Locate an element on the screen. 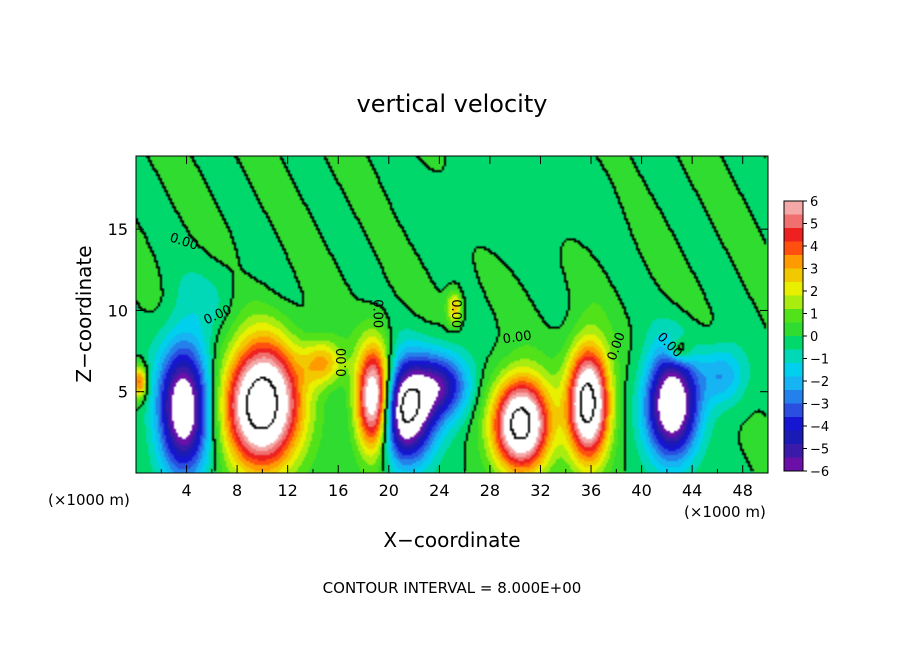 The width and height of the screenshot is (904, 654). contour-interval-note: CONTOUR INTERVAL = 8.000E+00 is located at coordinates (452, 588).